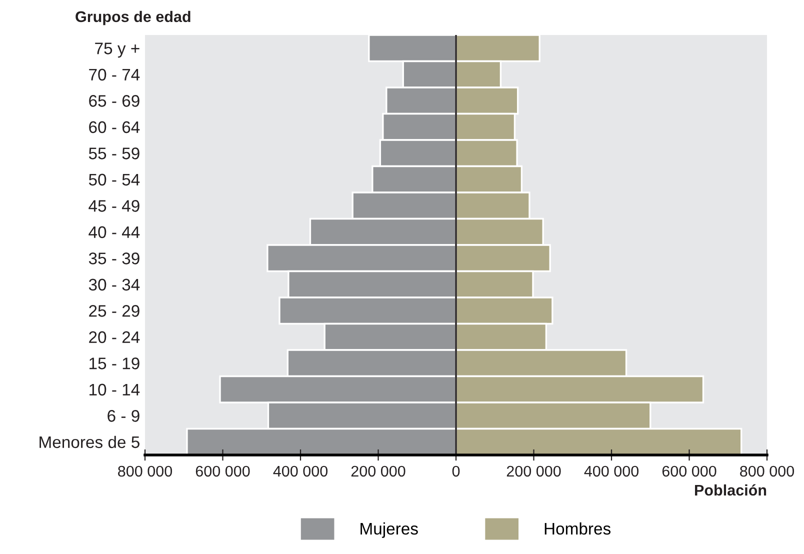  Describe the element at coordinates (114, 311) in the screenshot. I see `y-tick-label: 25 - 29` at that location.